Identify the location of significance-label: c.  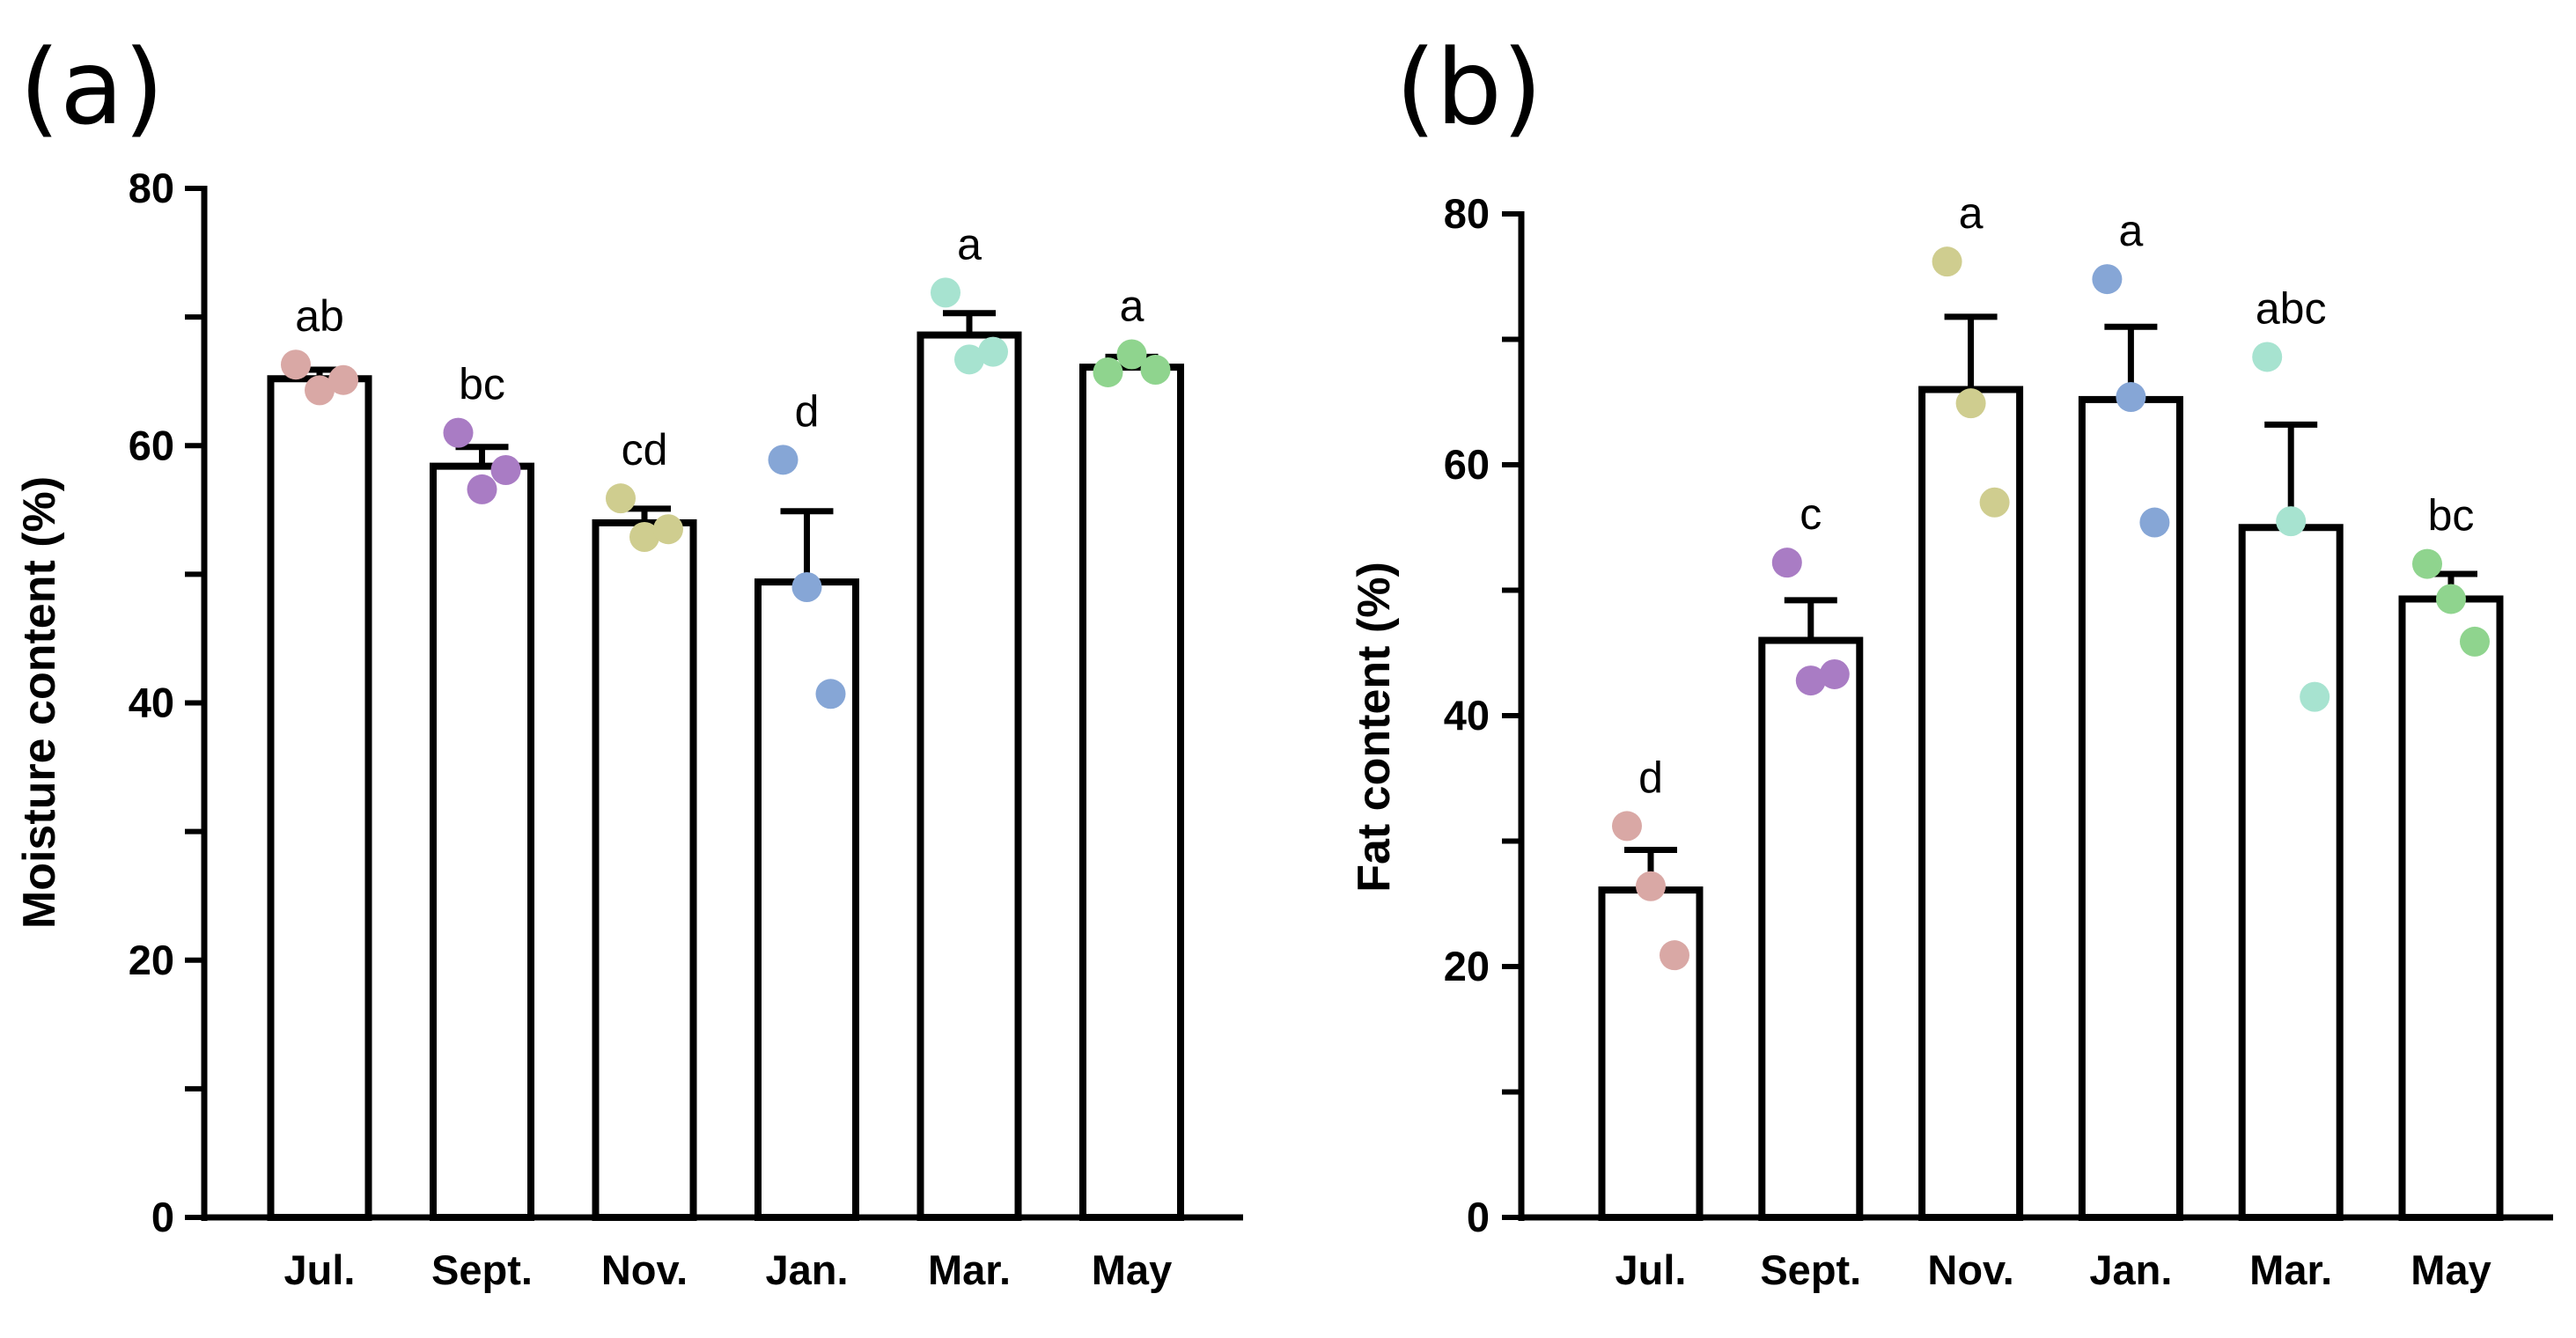
(1811, 514).